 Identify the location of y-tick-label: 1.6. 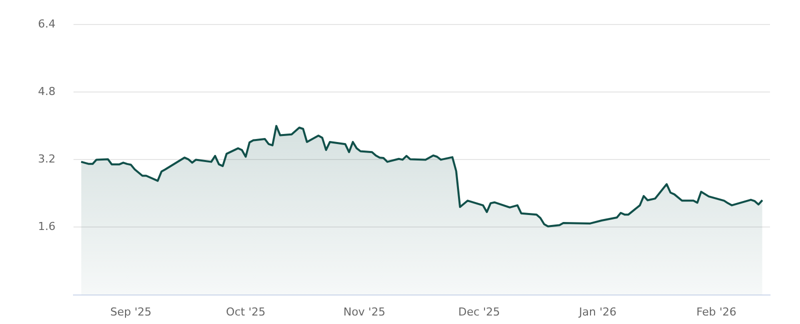
(47, 227).